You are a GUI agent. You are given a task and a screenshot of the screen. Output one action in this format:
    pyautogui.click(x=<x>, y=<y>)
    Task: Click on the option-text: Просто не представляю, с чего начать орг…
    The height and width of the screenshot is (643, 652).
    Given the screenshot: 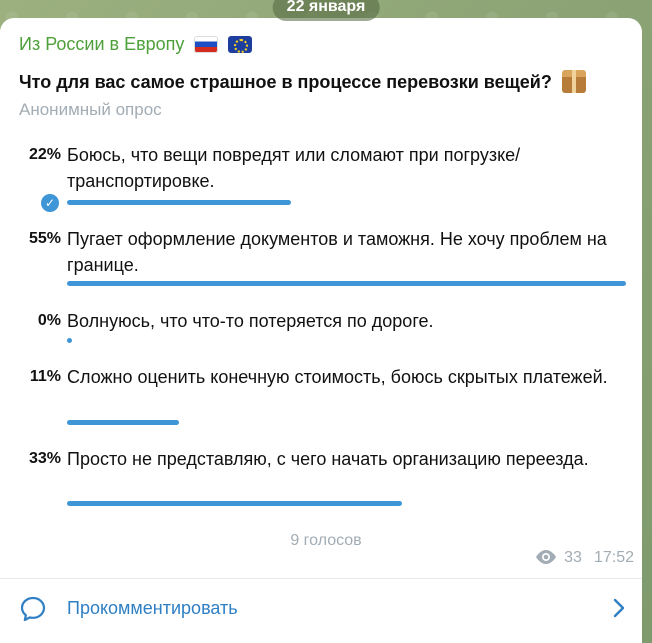 What is the action you would take?
    pyautogui.click(x=328, y=459)
    